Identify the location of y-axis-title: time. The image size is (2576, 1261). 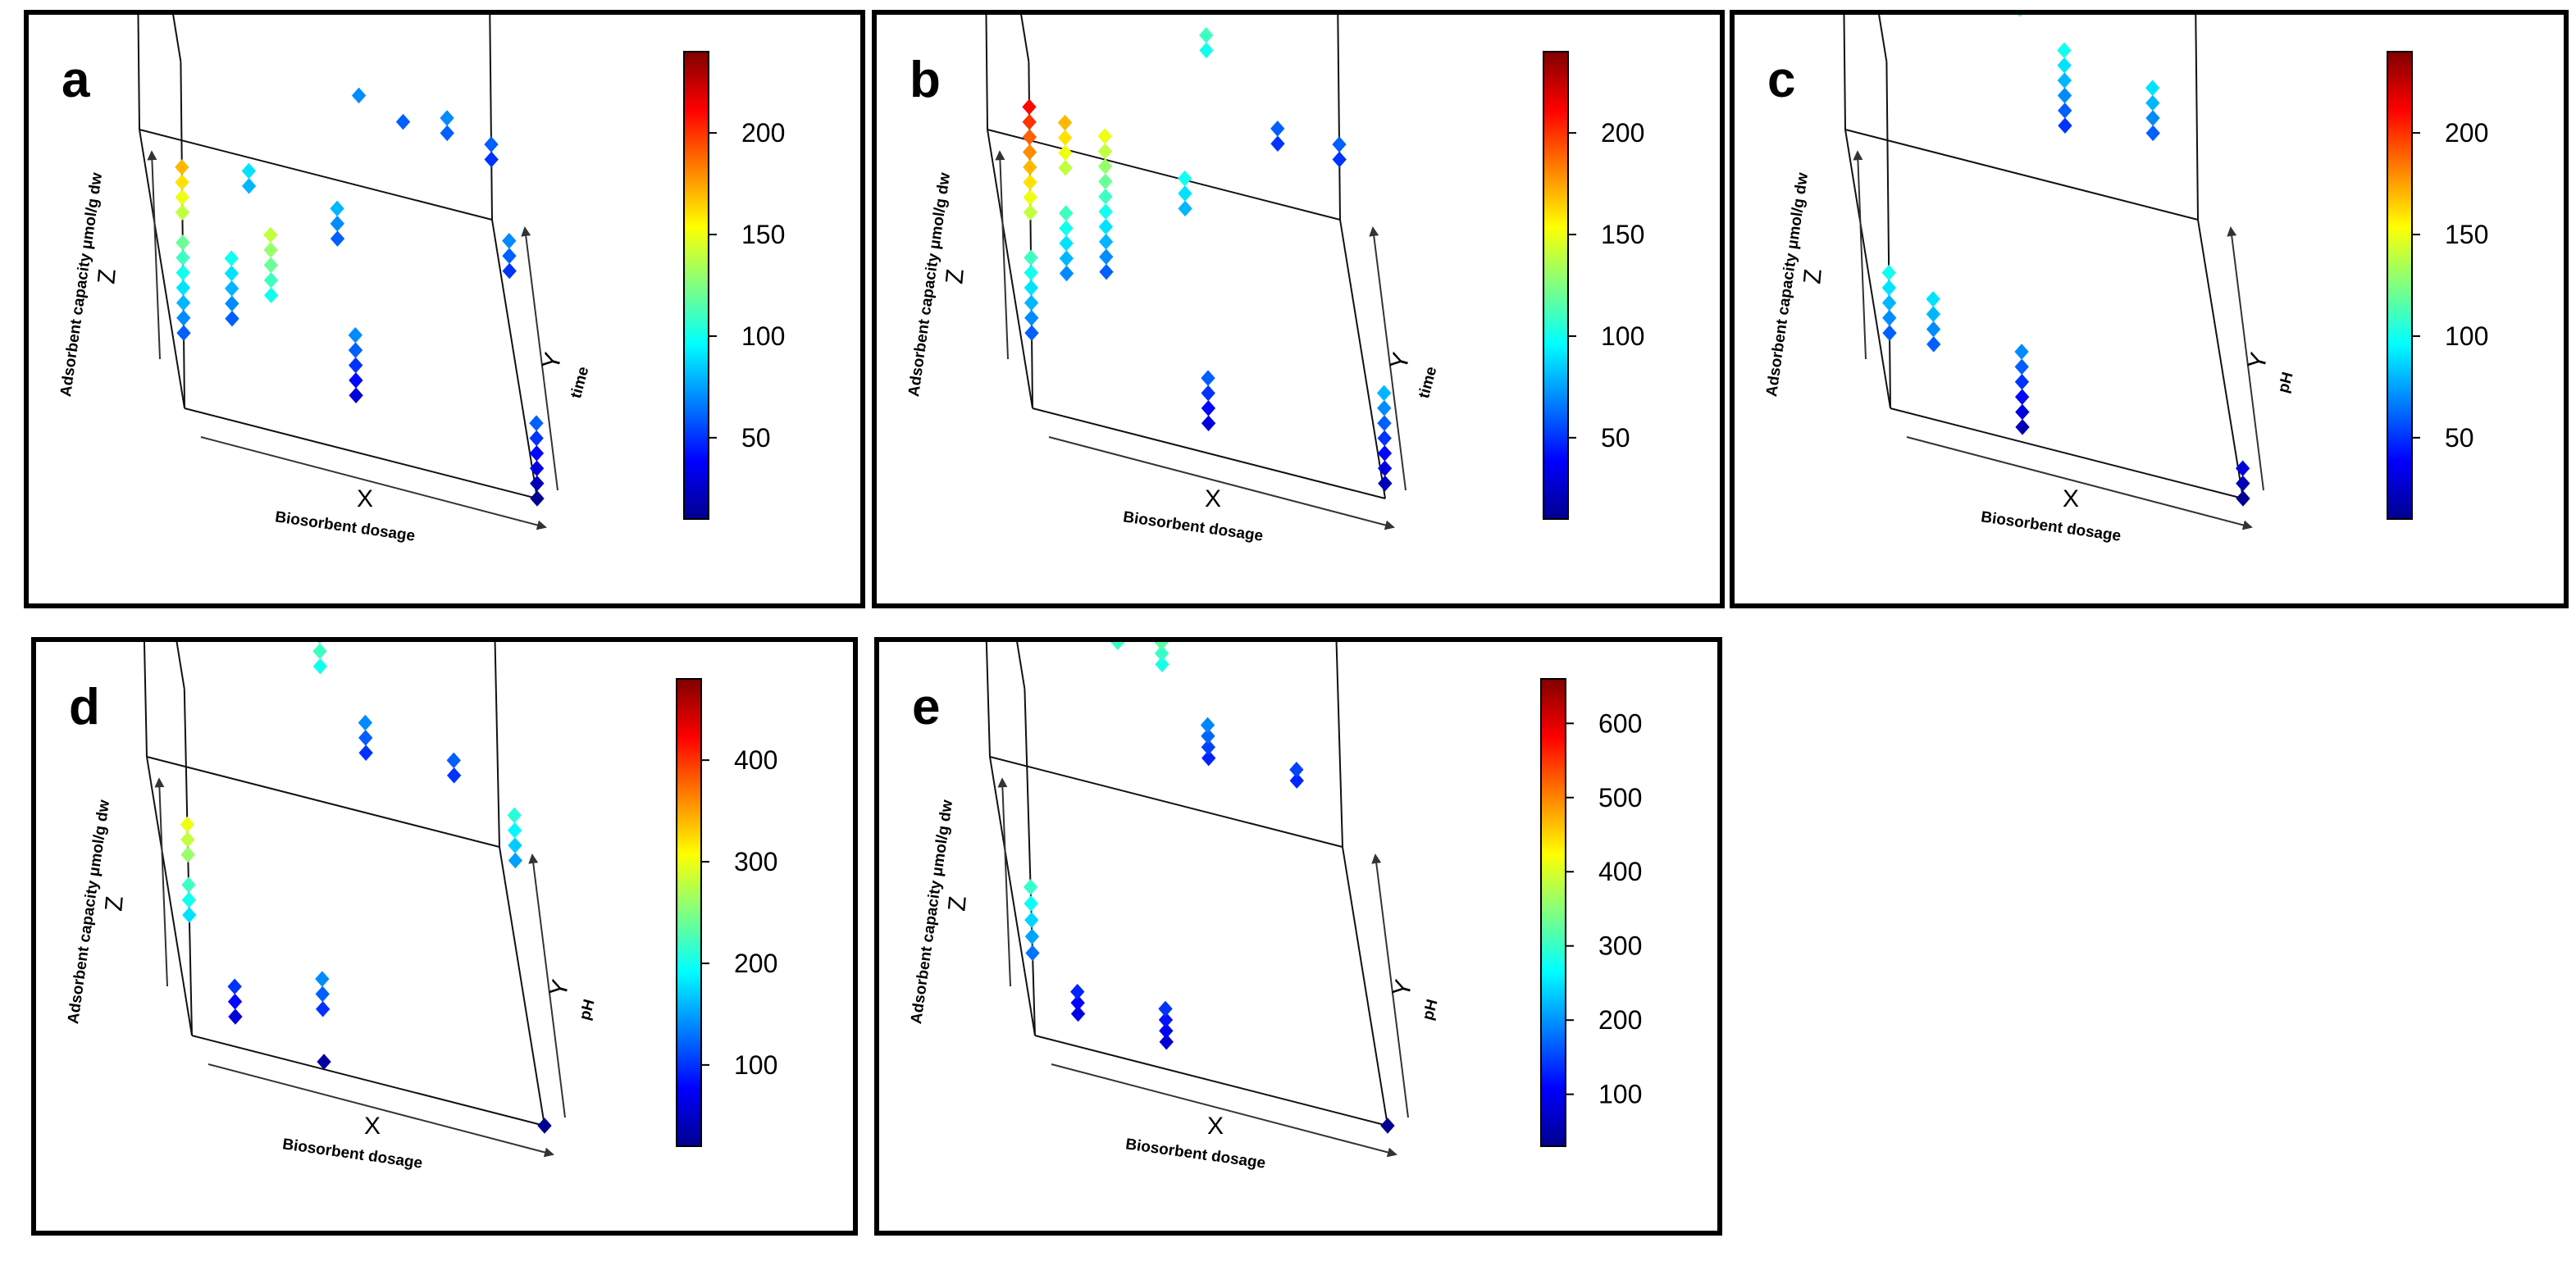
(580, 383).